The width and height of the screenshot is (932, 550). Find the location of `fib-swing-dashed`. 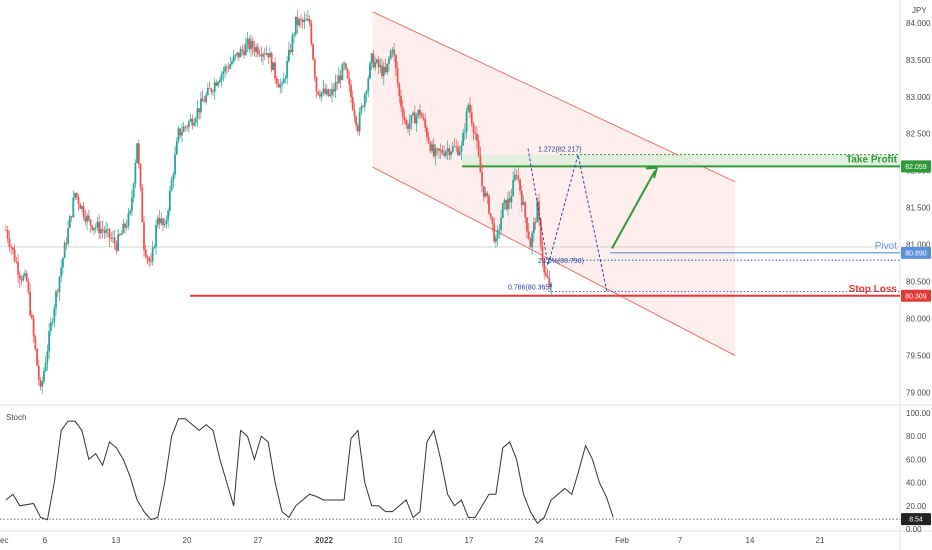

fib-swing-dashed is located at coordinates (567, 220).